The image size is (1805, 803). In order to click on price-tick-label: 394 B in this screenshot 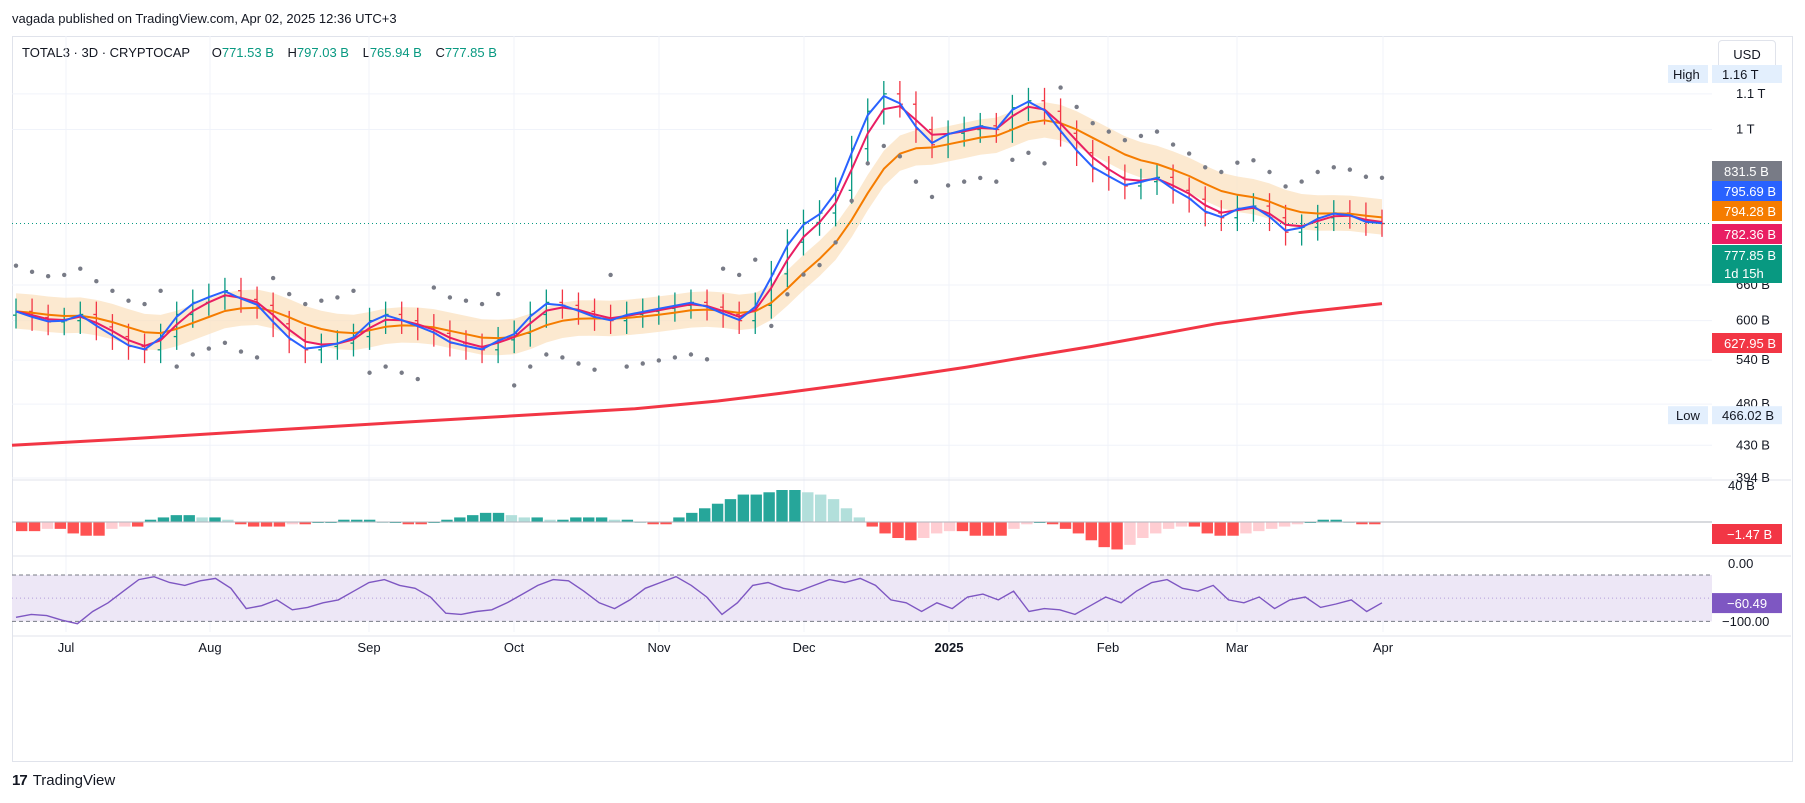, I will do `click(1753, 477)`.